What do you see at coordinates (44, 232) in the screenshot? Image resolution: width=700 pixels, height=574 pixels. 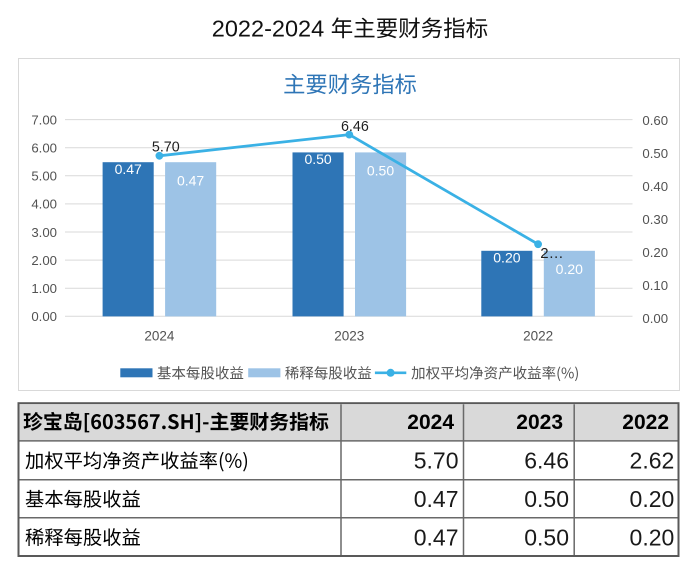 I see `svg-text: 3.00` at bounding box center [44, 232].